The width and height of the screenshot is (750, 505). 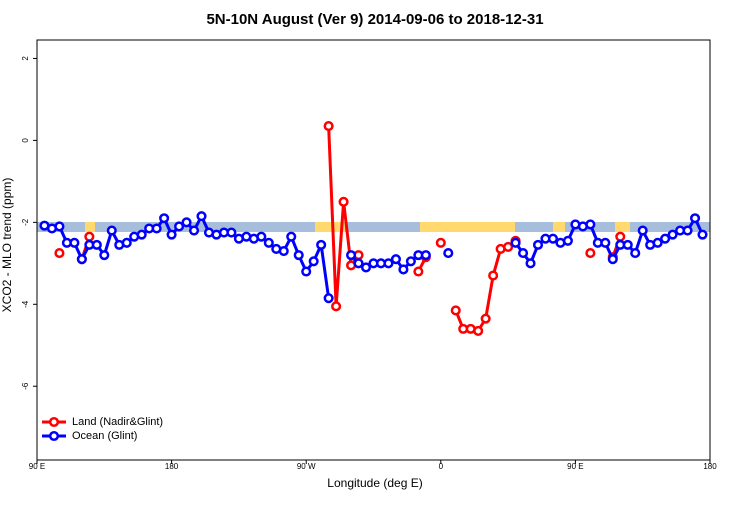 What do you see at coordinates (25, 304) in the screenshot?
I see `y-tick-label: -4` at bounding box center [25, 304].